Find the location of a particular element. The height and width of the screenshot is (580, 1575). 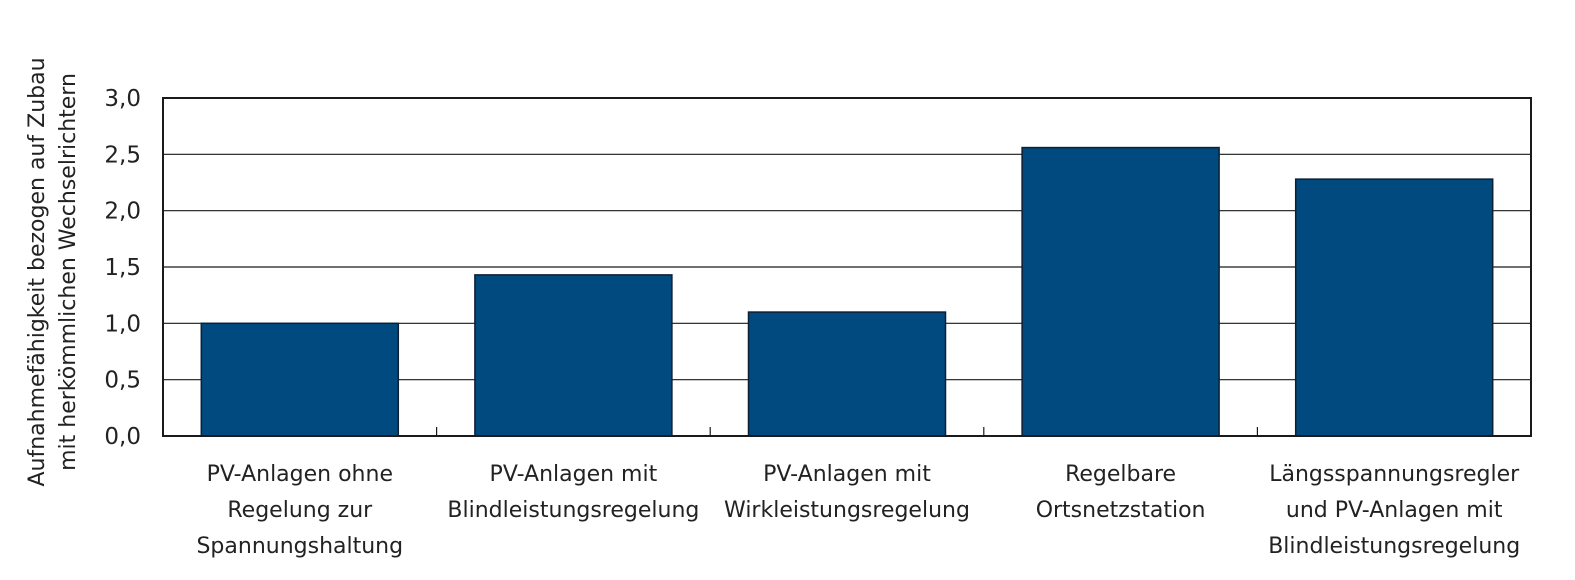

y-tick-label: 2,5 is located at coordinates (122, 155).